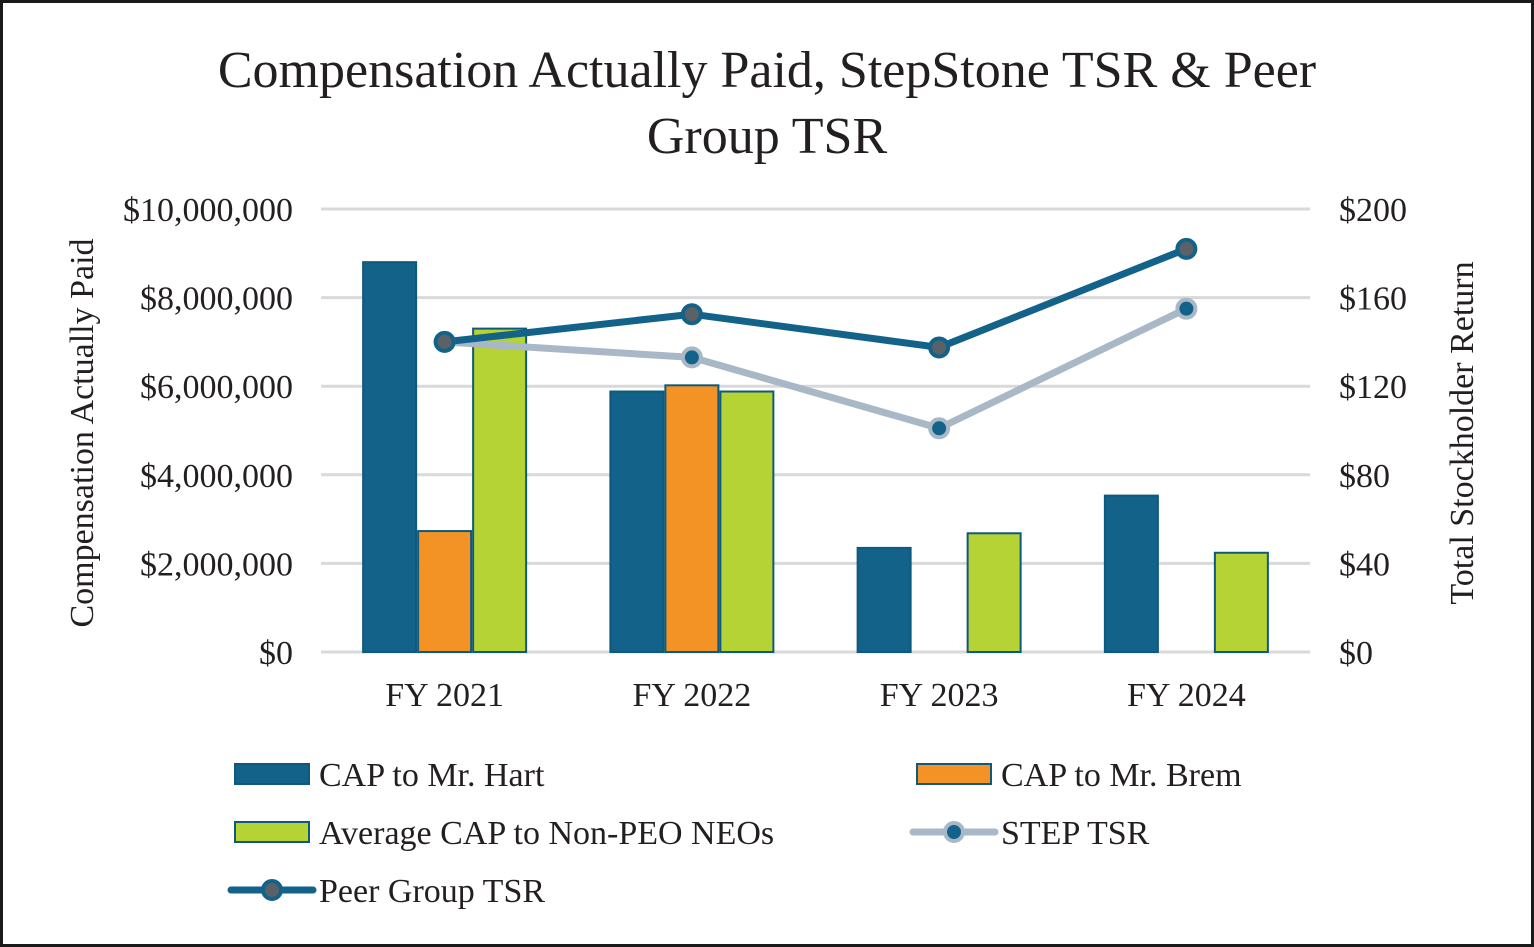 This screenshot has height=947, width=1534. Describe the element at coordinates (1373, 210) in the screenshot. I see `y2-tick-label: $200` at that location.